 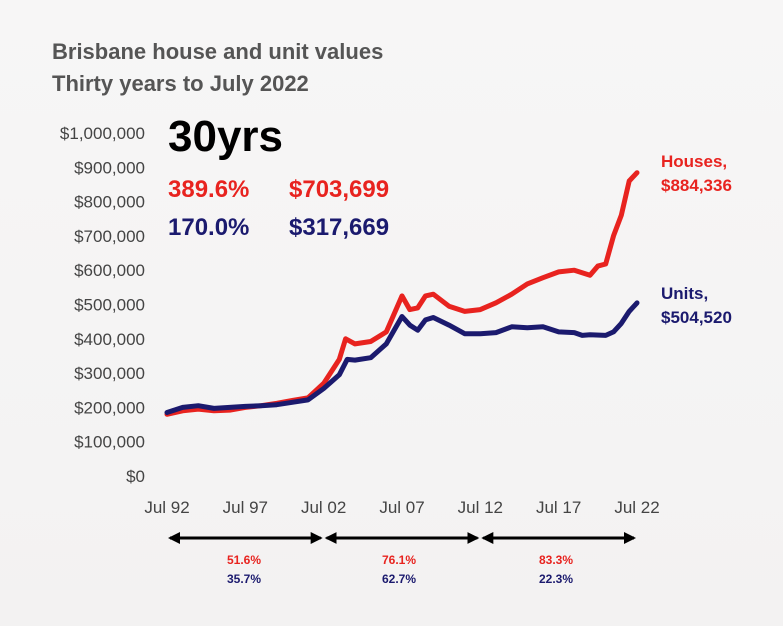 What do you see at coordinates (209, 227) in the screenshot?
I see `units-growth-percent: 170.0%` at bounding box center [209, 227].